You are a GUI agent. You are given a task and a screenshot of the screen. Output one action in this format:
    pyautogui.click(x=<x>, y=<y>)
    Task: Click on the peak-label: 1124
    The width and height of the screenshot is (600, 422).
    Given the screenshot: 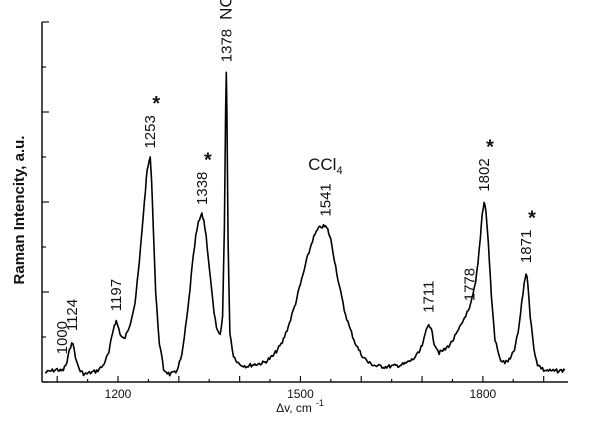 What is the action you would take?
    pyautogui.click(x=72, y=315)
    